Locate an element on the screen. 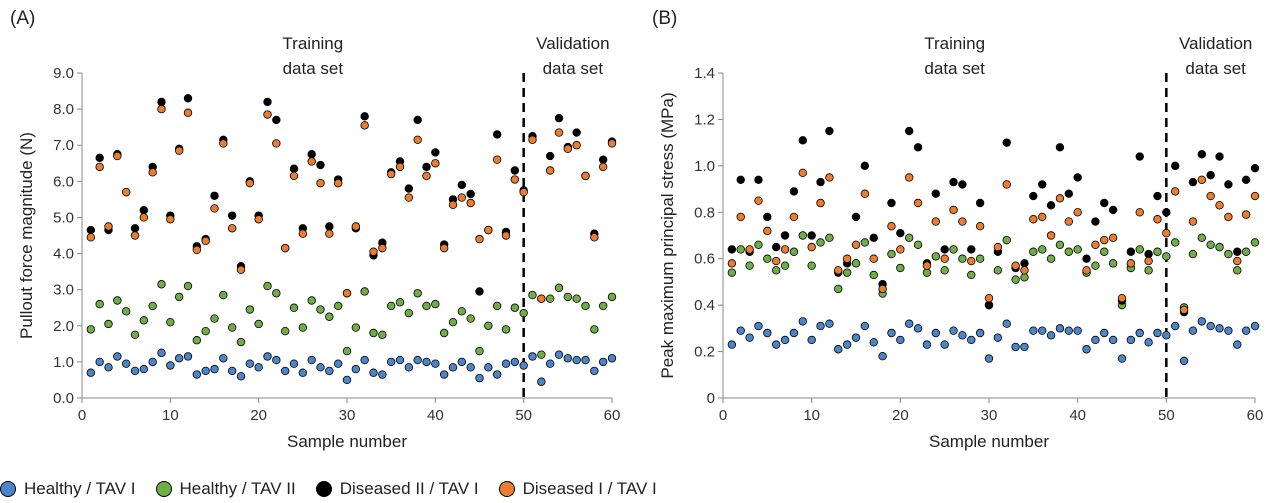 The width and height of the screenshot is (1275, 503). panel-b-y-tick-label: 0.8 is located at coordinates (704, 212).